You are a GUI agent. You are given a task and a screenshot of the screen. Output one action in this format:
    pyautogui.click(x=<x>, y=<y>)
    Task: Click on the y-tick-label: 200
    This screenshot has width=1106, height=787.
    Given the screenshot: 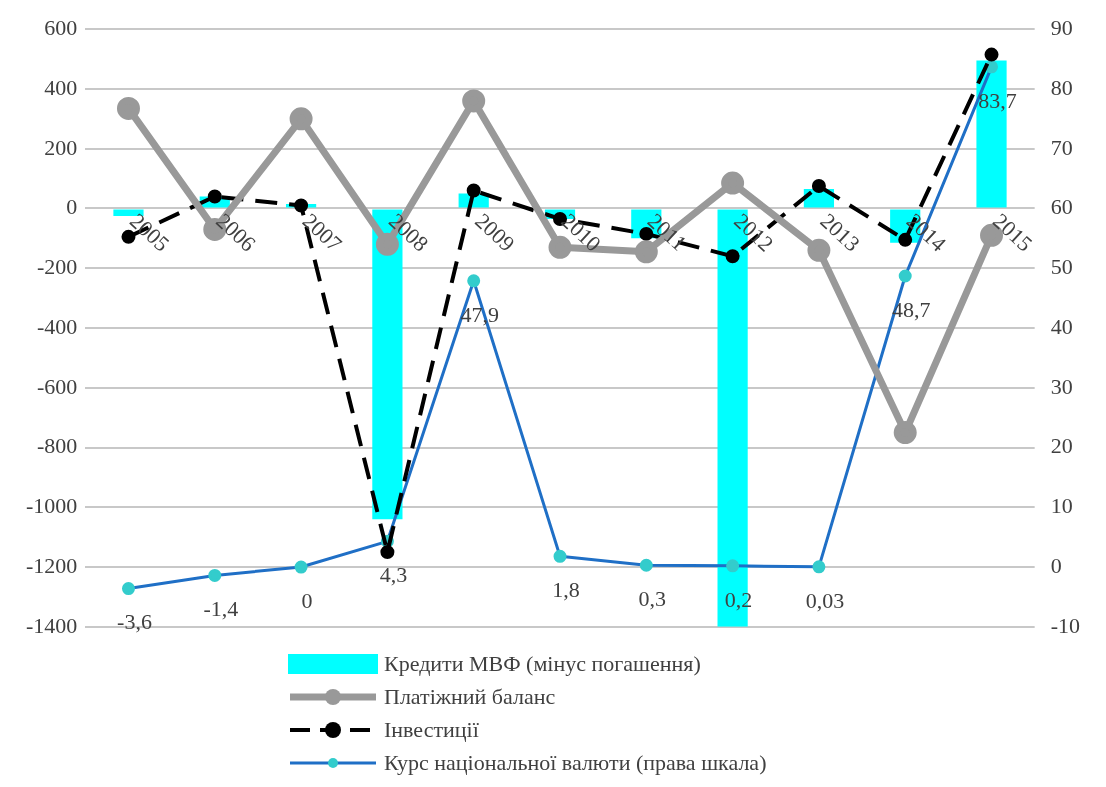 What is the action you would take?
    pyautogui.click(x=61, y=147)
    